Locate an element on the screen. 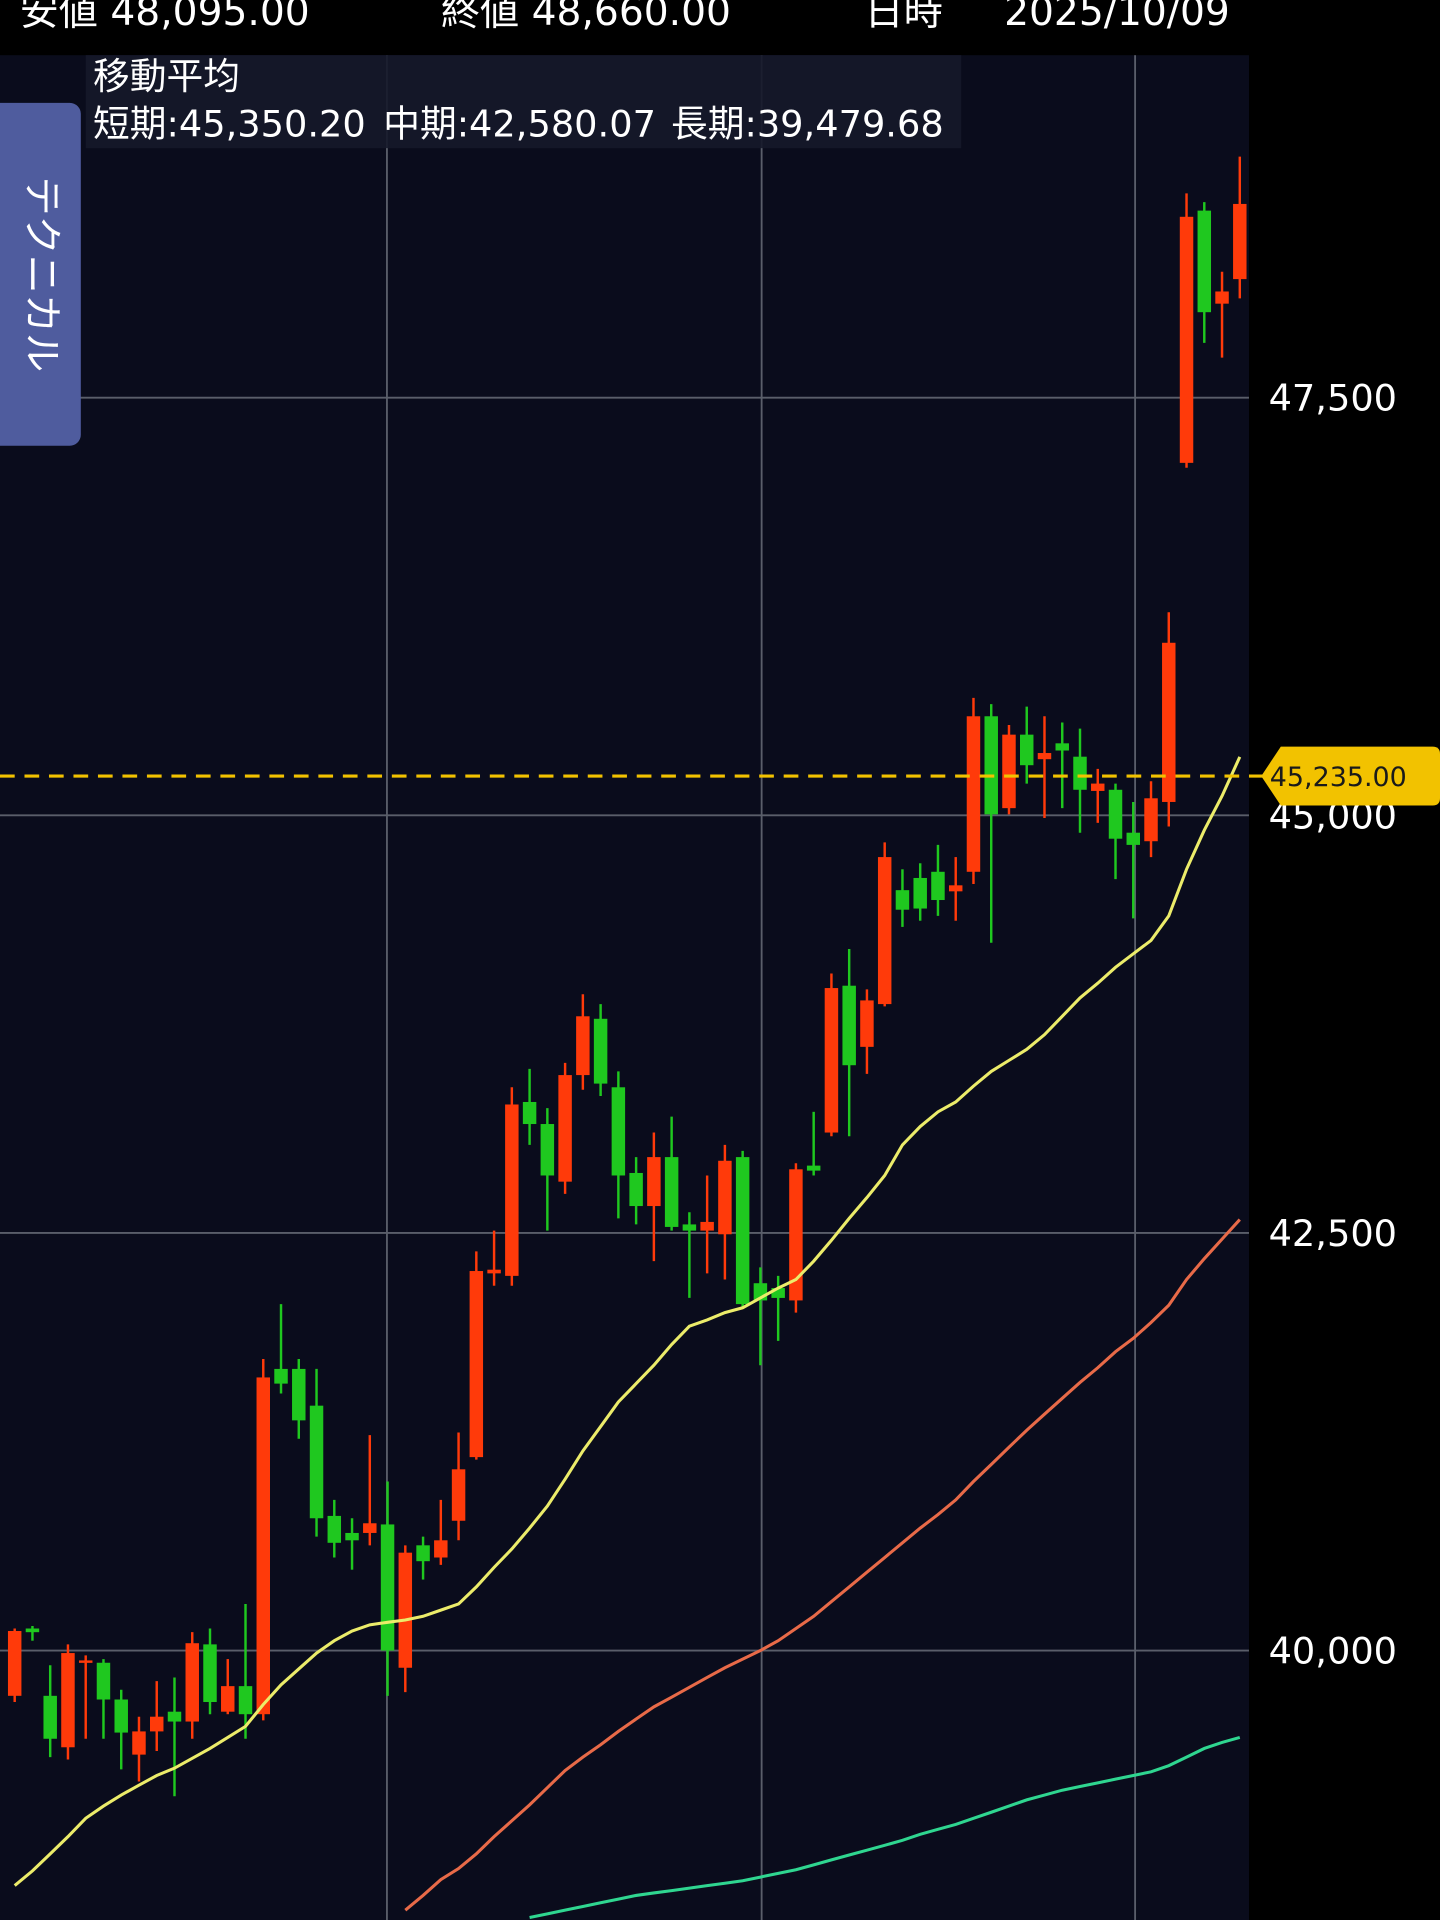 The height and width of the screenshot is (1920, 1440). moving-average-line is located at coordinates (885, 1827).